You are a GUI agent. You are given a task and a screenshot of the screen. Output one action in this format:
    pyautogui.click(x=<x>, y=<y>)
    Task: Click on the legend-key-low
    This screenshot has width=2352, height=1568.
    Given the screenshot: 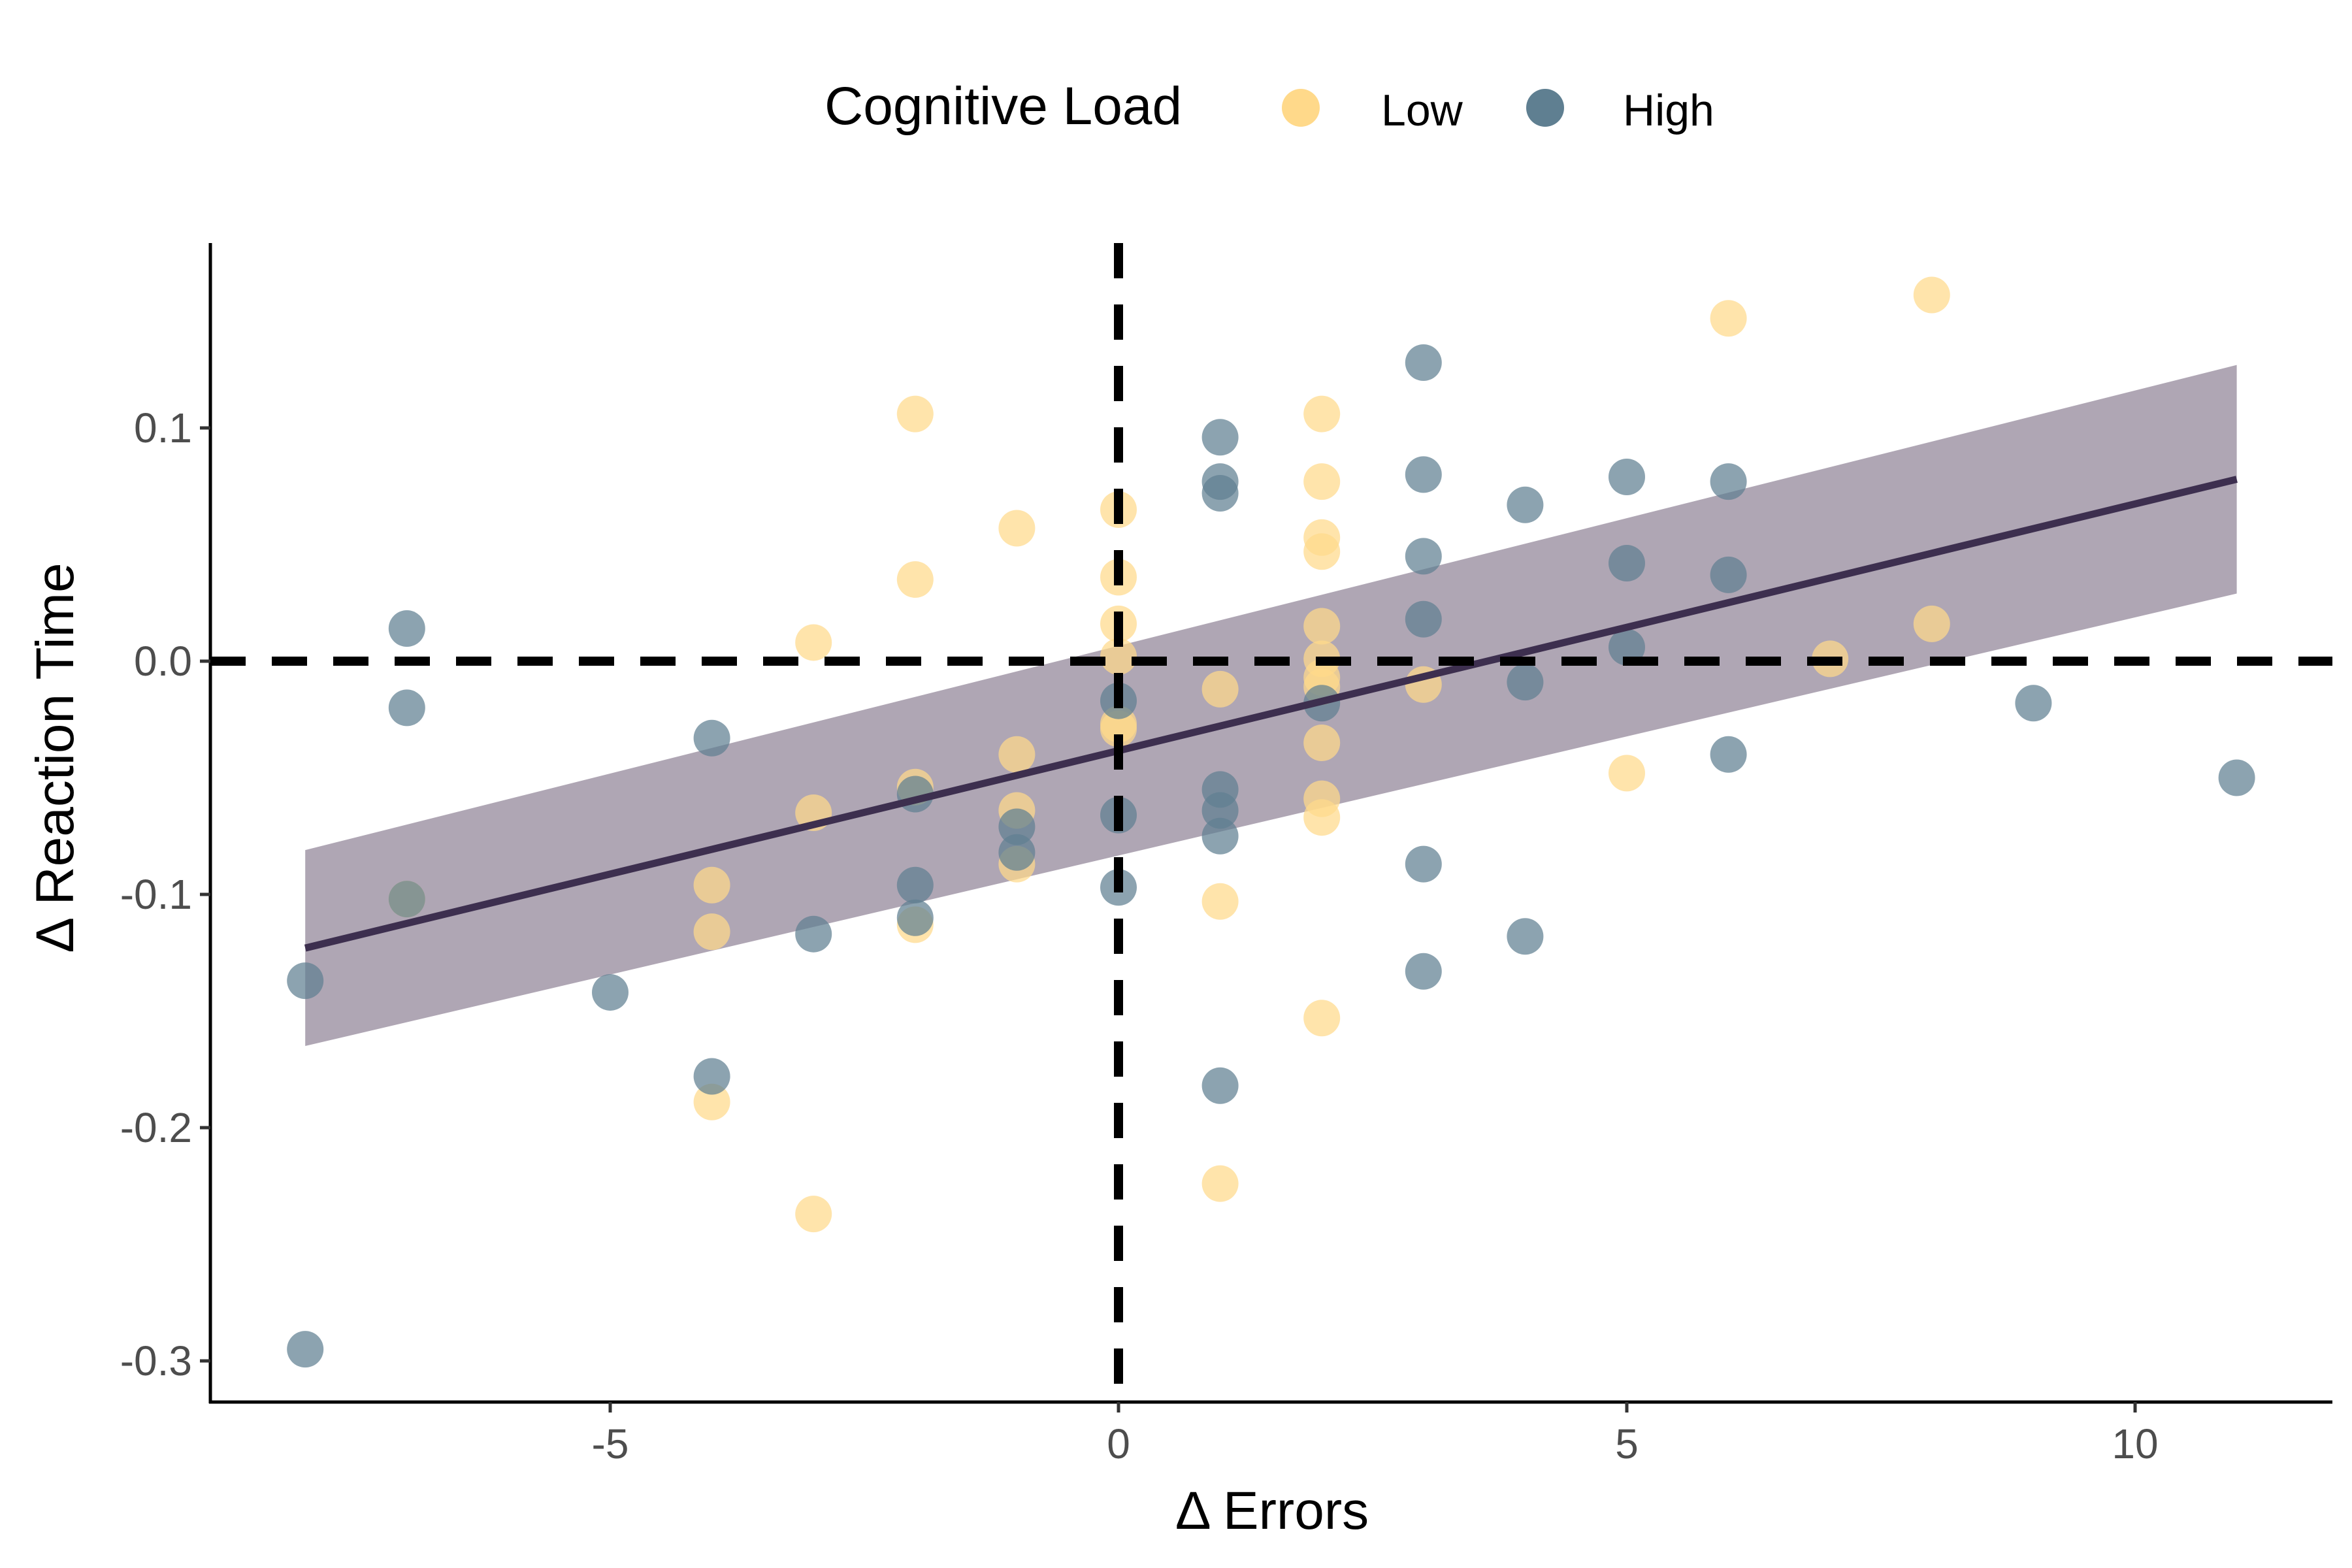 What is the action you would take?
    pyautogui.click(x=1301, y=108)
    